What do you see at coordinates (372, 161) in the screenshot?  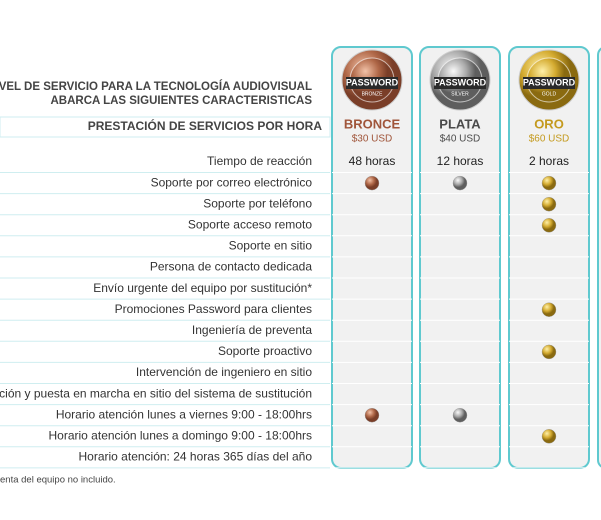 I see `cell-text: 48 horas` at bounding box center [372, 161].